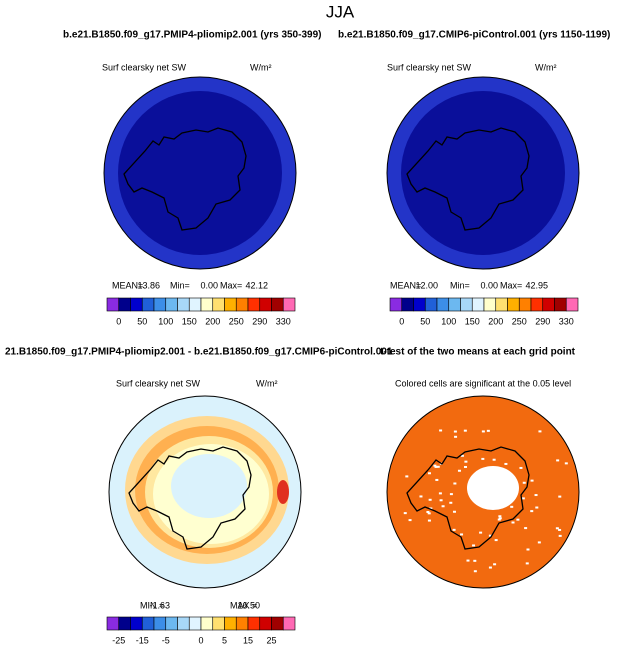 The width and height of the screenshot is (633, 651). Describe the element at coordinates (546, 67) in the screenshot. I see `units: W/m²` at that location.